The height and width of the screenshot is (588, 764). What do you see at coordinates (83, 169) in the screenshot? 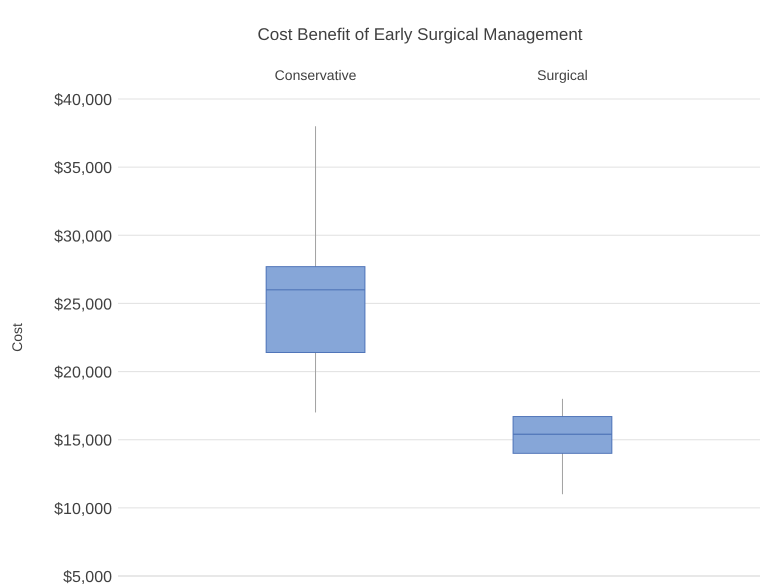
I see `y-tick-label: $35,000` at bounding box center [83, 169].